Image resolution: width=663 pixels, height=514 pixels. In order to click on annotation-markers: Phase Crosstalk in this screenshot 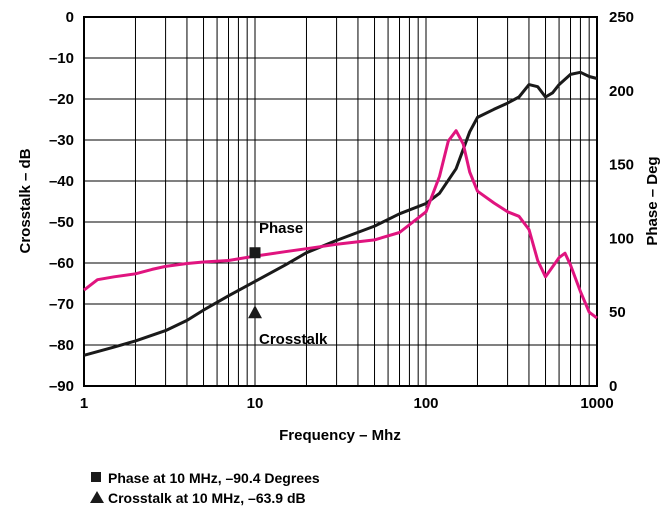, I will do `click(288, 284)`.